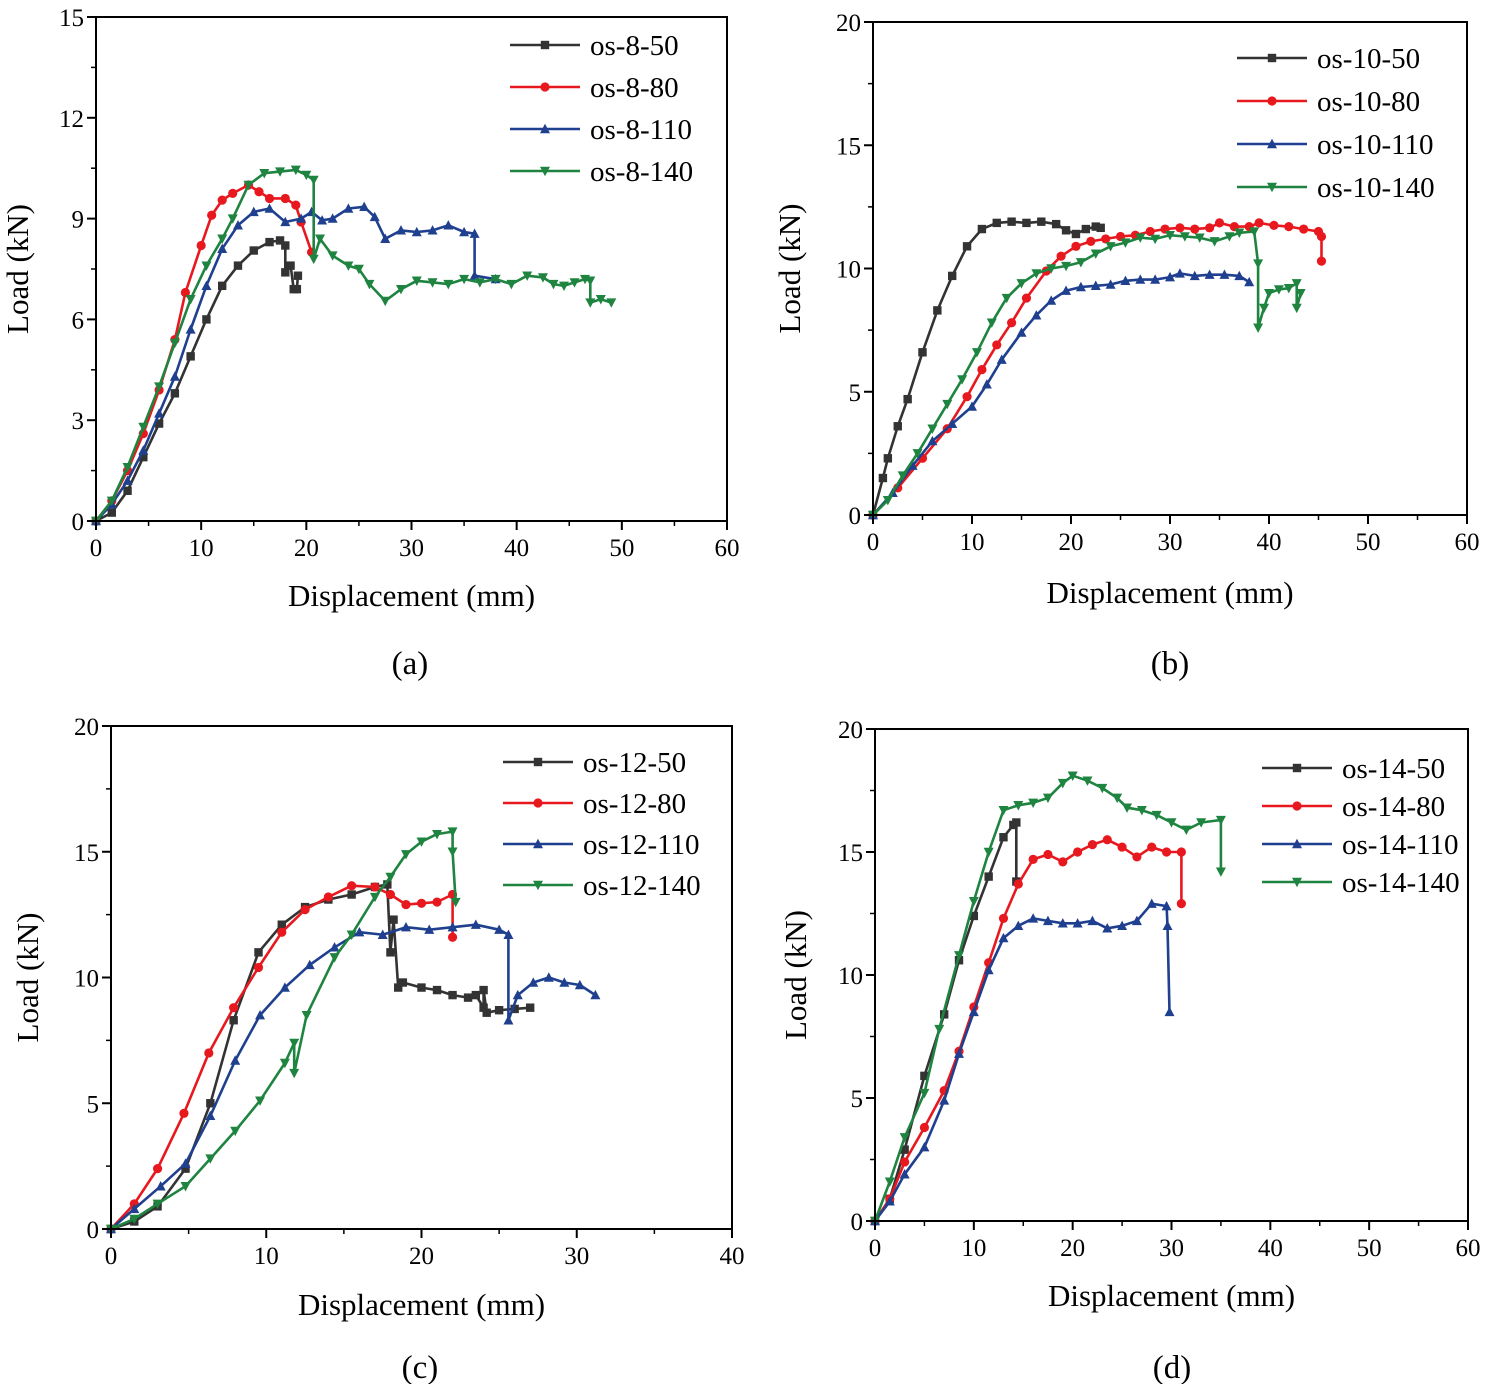  Describe the element at coordinates (1336, 123) in the screenshot. I see `legend: os-10-50 os-10-80 os-10-110 os-10-140` at that location.